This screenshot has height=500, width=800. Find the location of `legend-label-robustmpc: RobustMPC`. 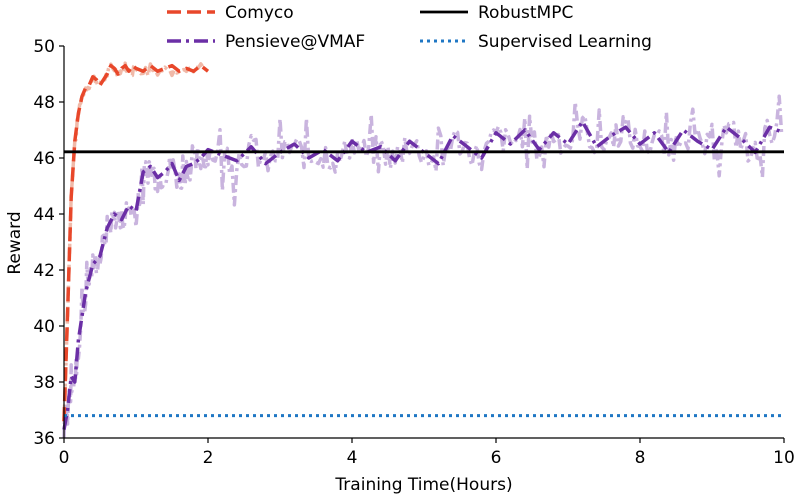

legend-label-robustmpc: RobustMPC is located at coordinates (525, 13).